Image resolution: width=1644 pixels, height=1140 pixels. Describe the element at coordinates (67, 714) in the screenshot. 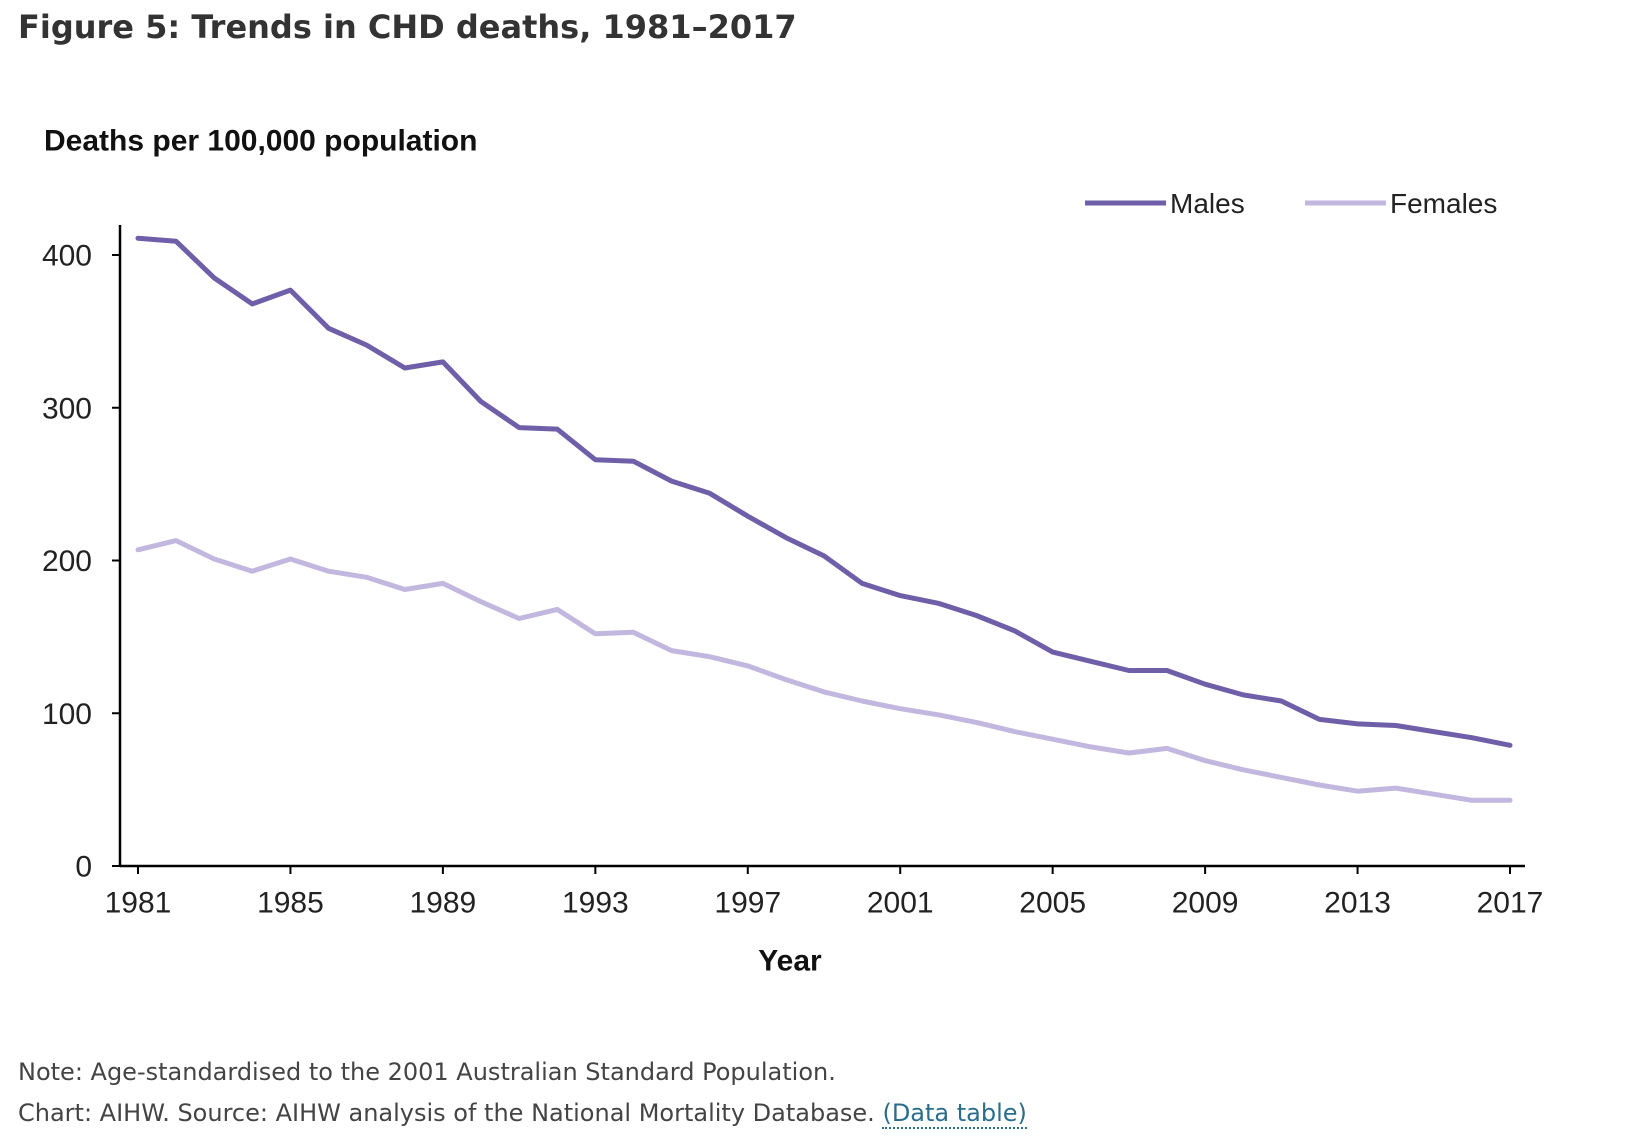

I see `y-tick-label: 100` at that location.